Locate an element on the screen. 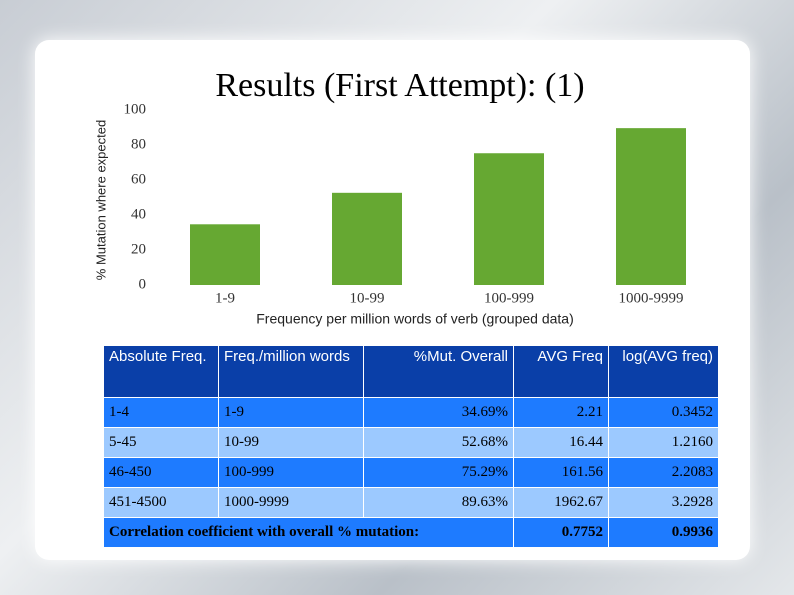 The image size is (794, 595). table-cell: 1-9 is located at coordinates (291, 412).